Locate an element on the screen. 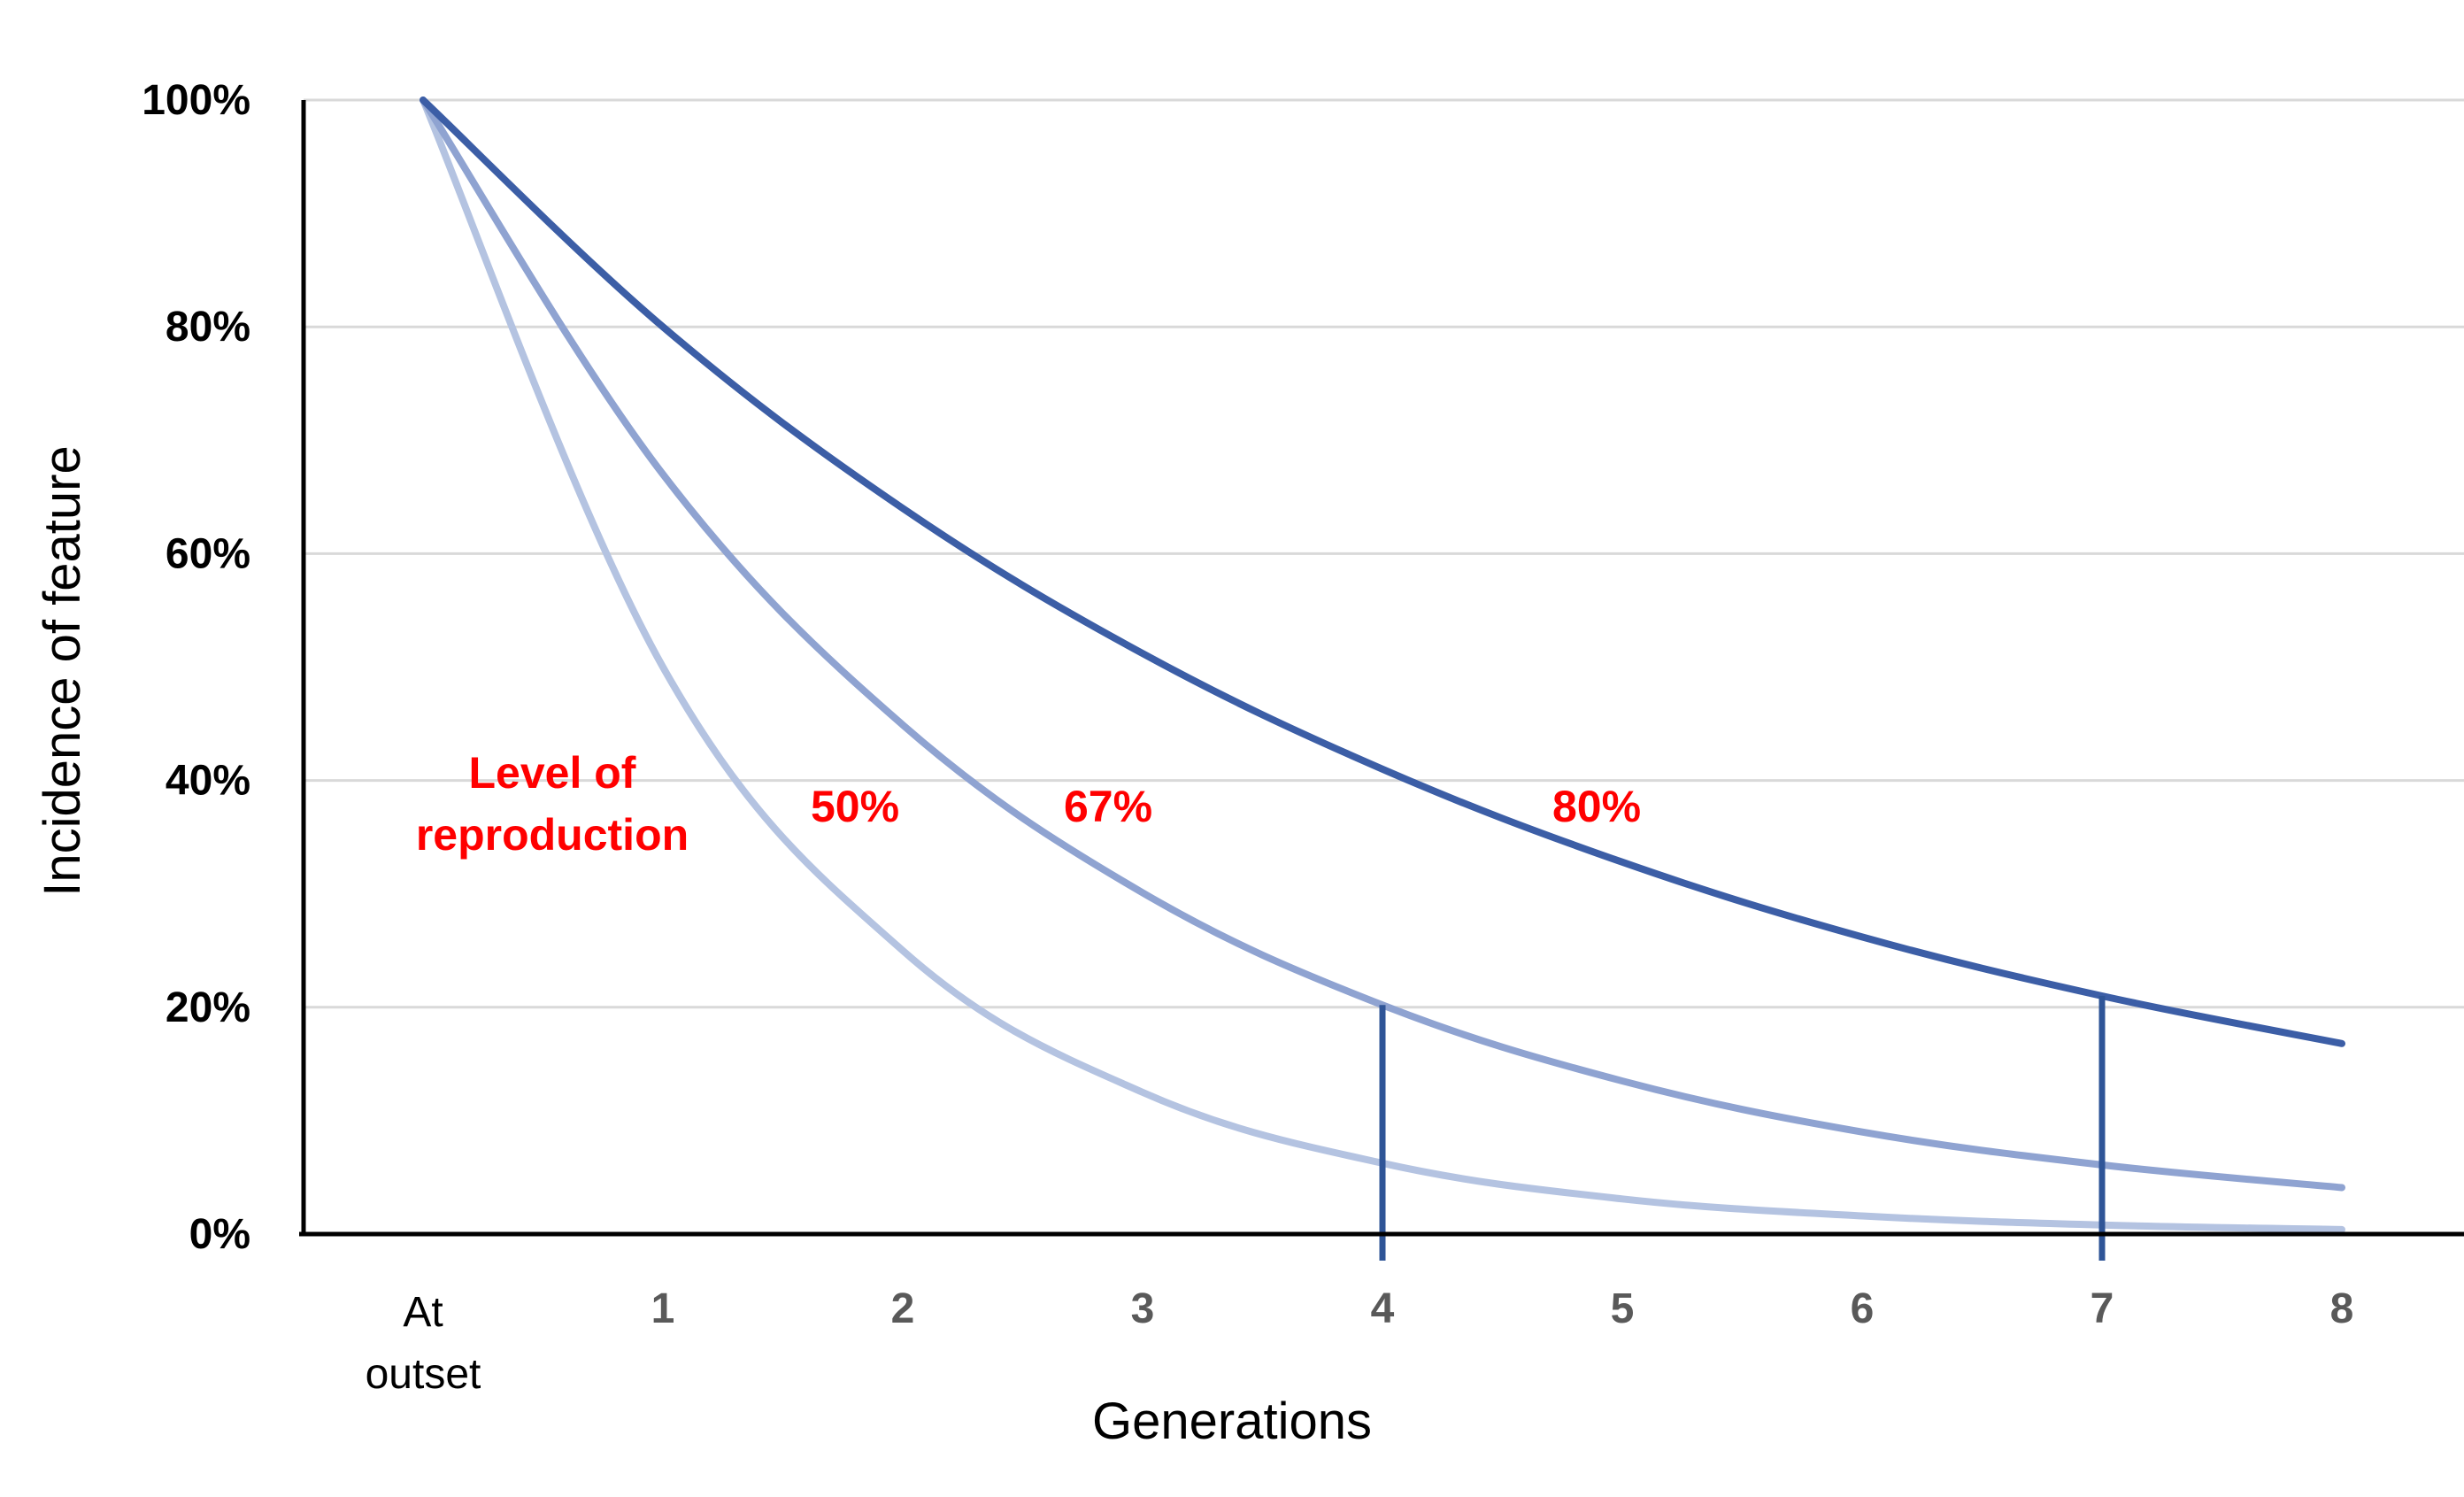 Image resolution: width=2464 pixels, height=1497 pixels. annotation-80: 80% is located at coordinates (1596, 806).